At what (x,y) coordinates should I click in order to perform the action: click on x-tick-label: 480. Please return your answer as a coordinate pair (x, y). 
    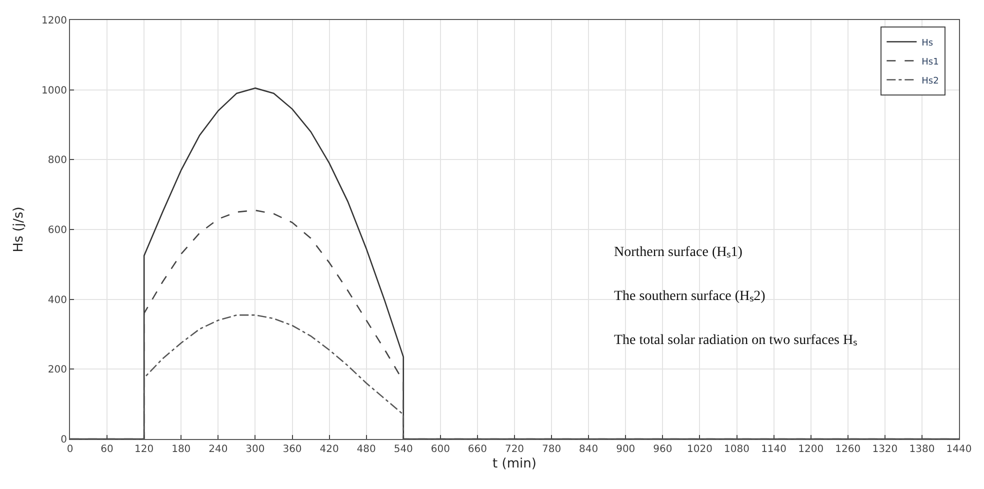
    Looking at the image, I should click on (366, 449).